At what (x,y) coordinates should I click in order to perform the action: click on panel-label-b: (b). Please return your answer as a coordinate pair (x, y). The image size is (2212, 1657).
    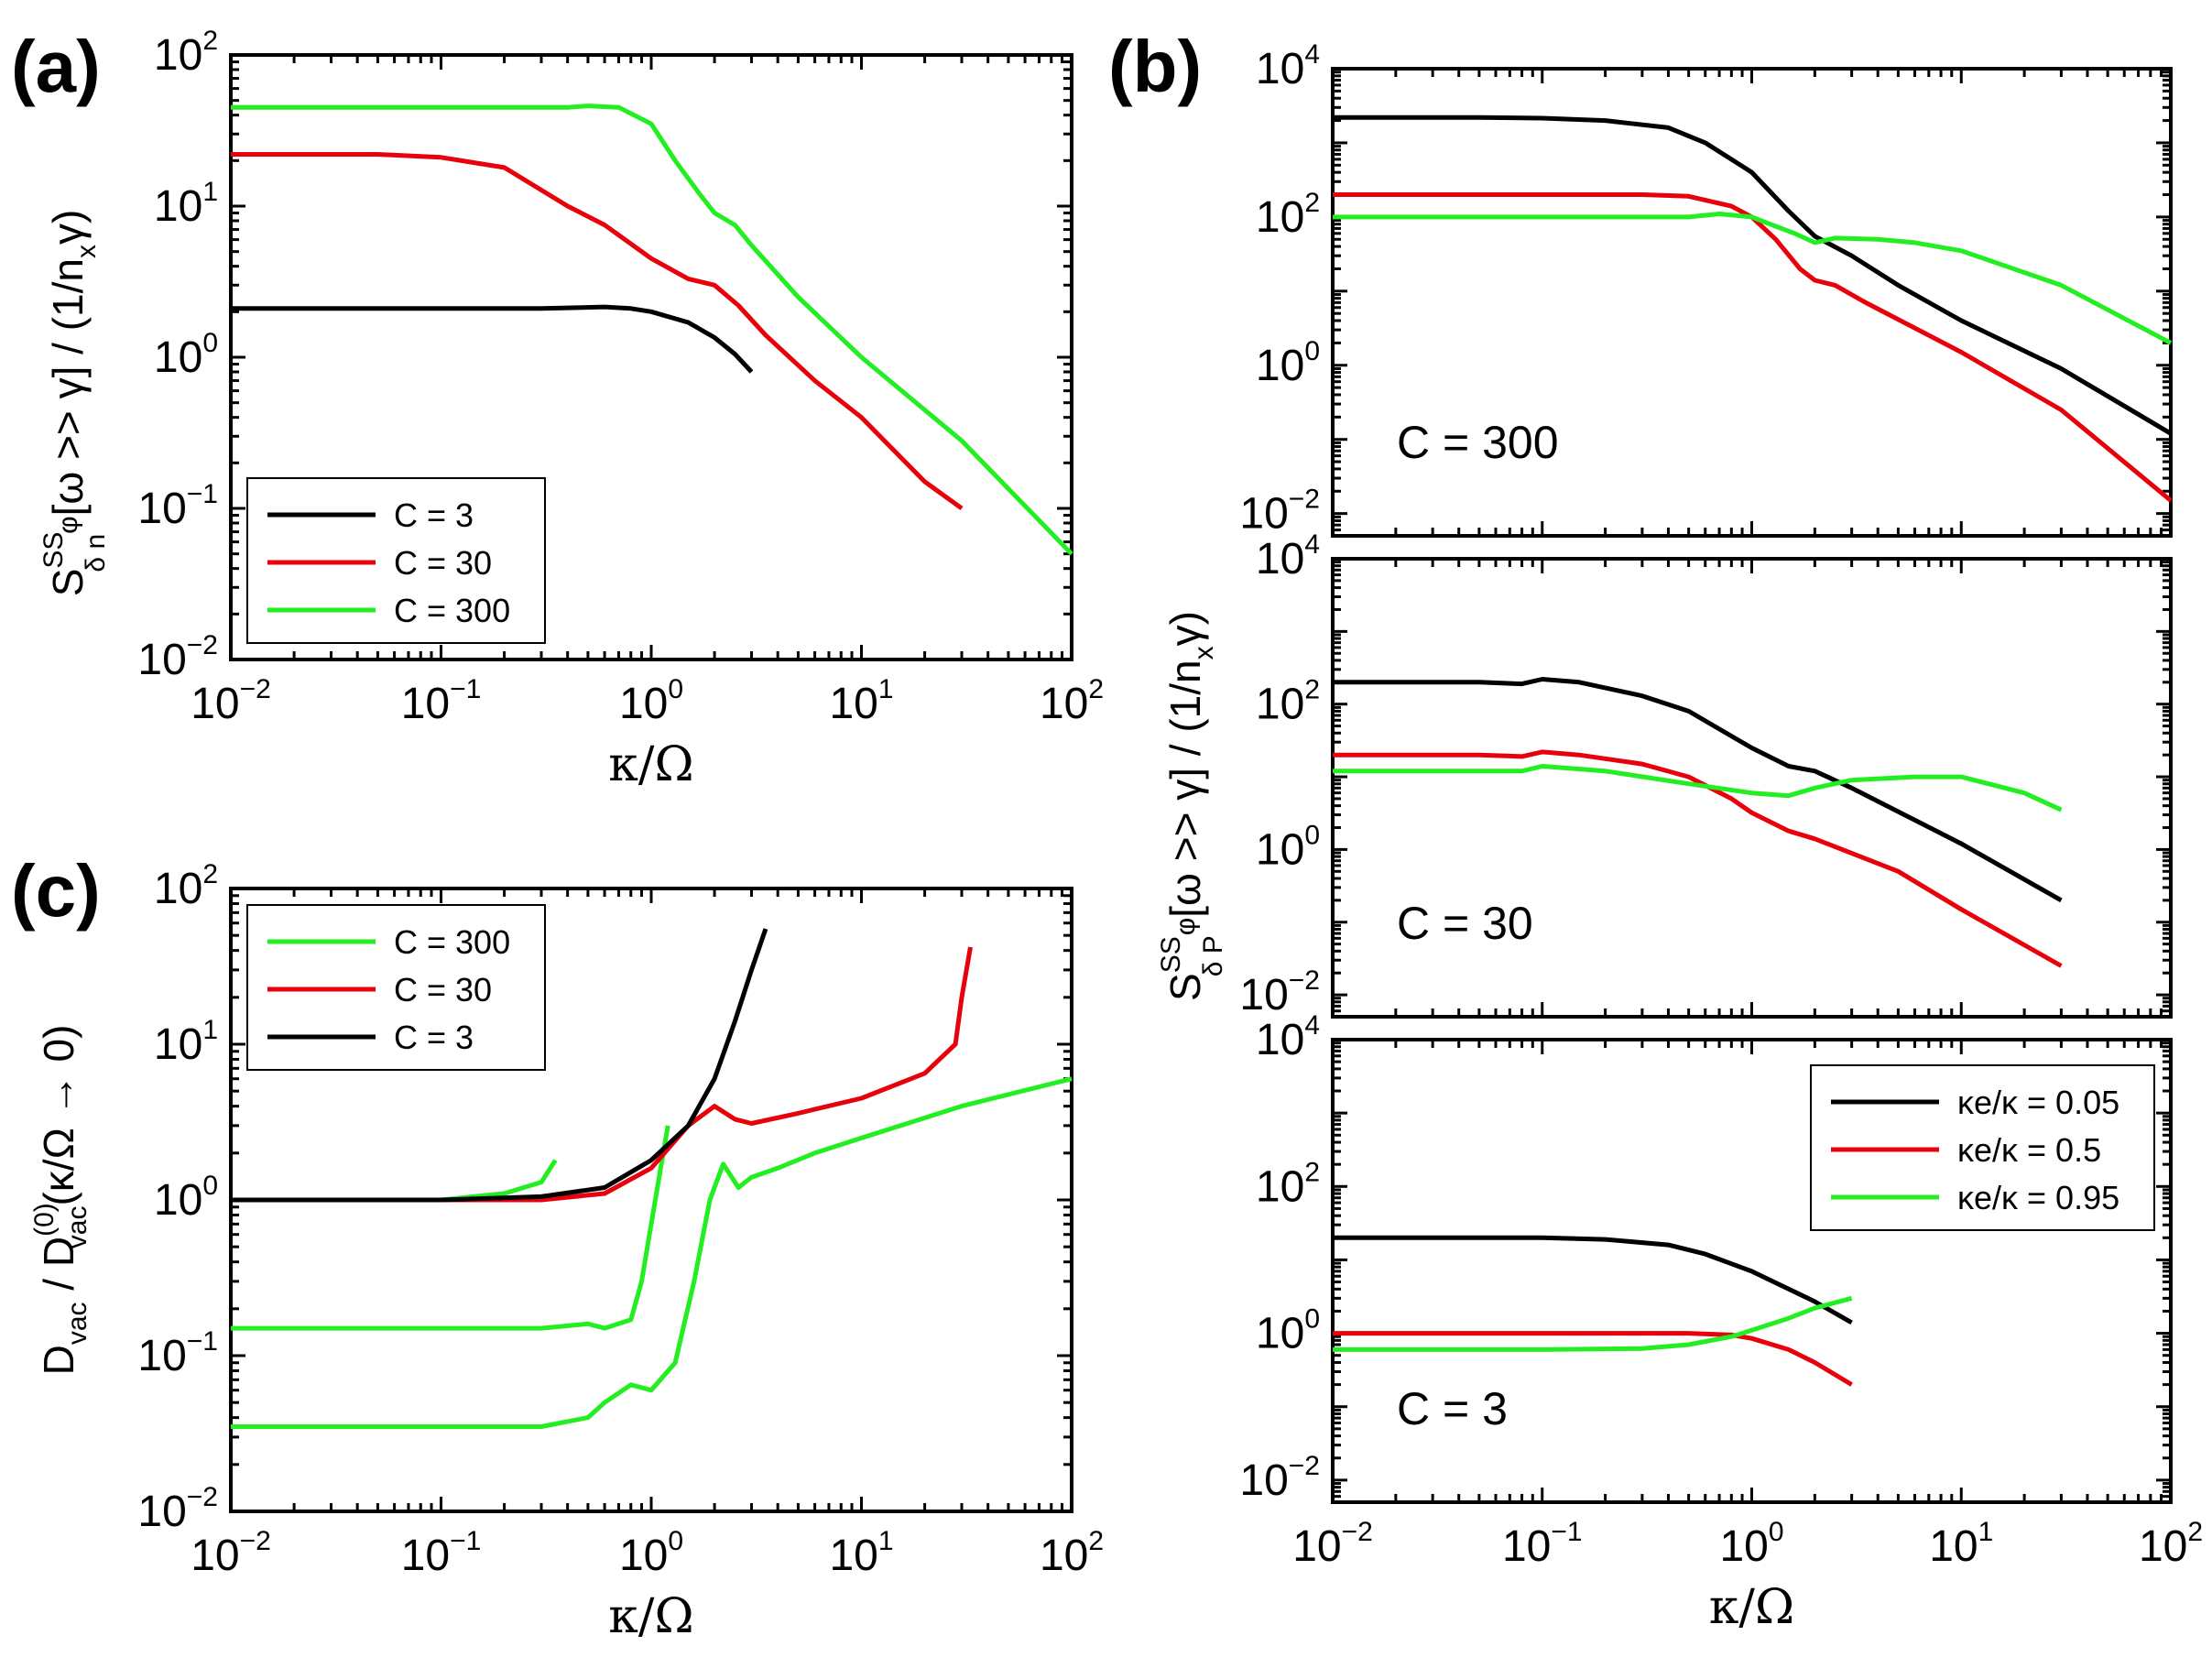
    Looking at the image, I should click on (1155, 66).